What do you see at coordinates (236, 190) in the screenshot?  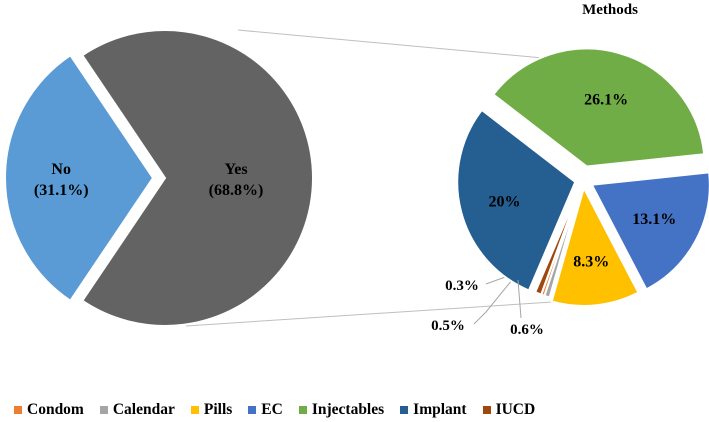 I see `main-percent-yes: (68.8%)` at bounding box center [236, 190].